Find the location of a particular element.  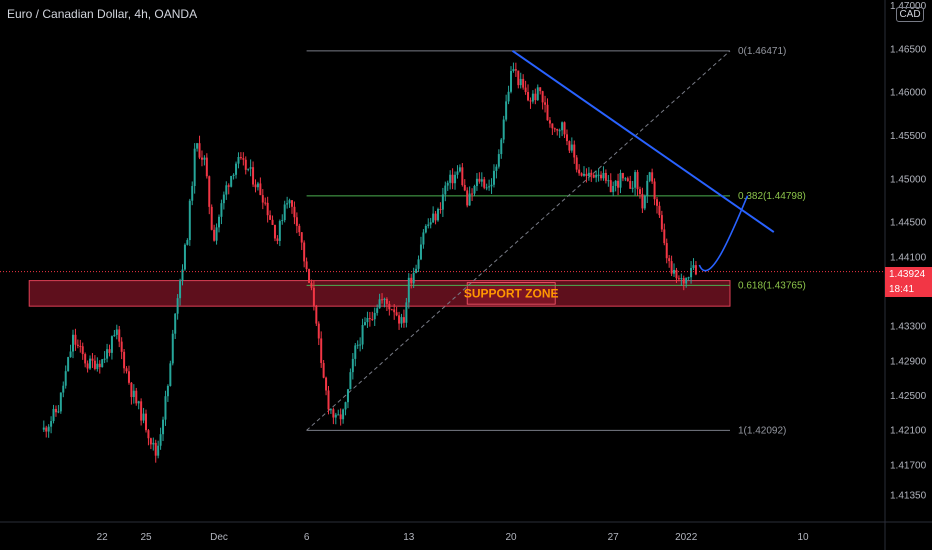

time-tick-label: 27 is located at coordinates (614, 537).